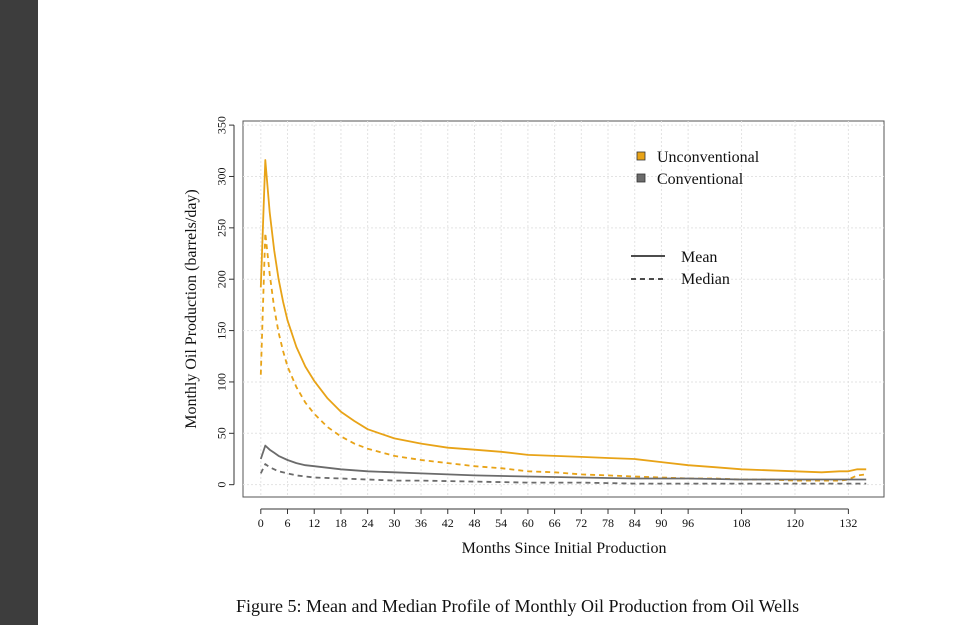 Image resolution: width=964 pixels, height=625 pixels. Describe the element at coordinates (563, 462) in the screenshot. I see `series-line-conventional-mean` at that location.